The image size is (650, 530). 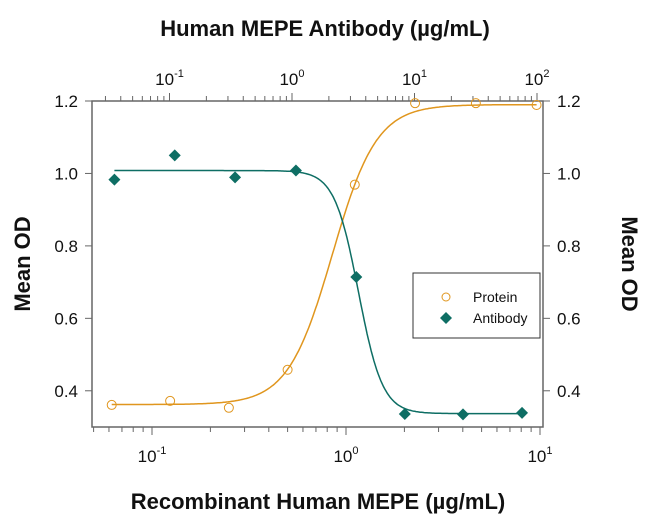 What do you see at coordinates (569, 318) in the screenshot?
I see `y-tick-label-right: 0.6` at bounding box center [569, 318].